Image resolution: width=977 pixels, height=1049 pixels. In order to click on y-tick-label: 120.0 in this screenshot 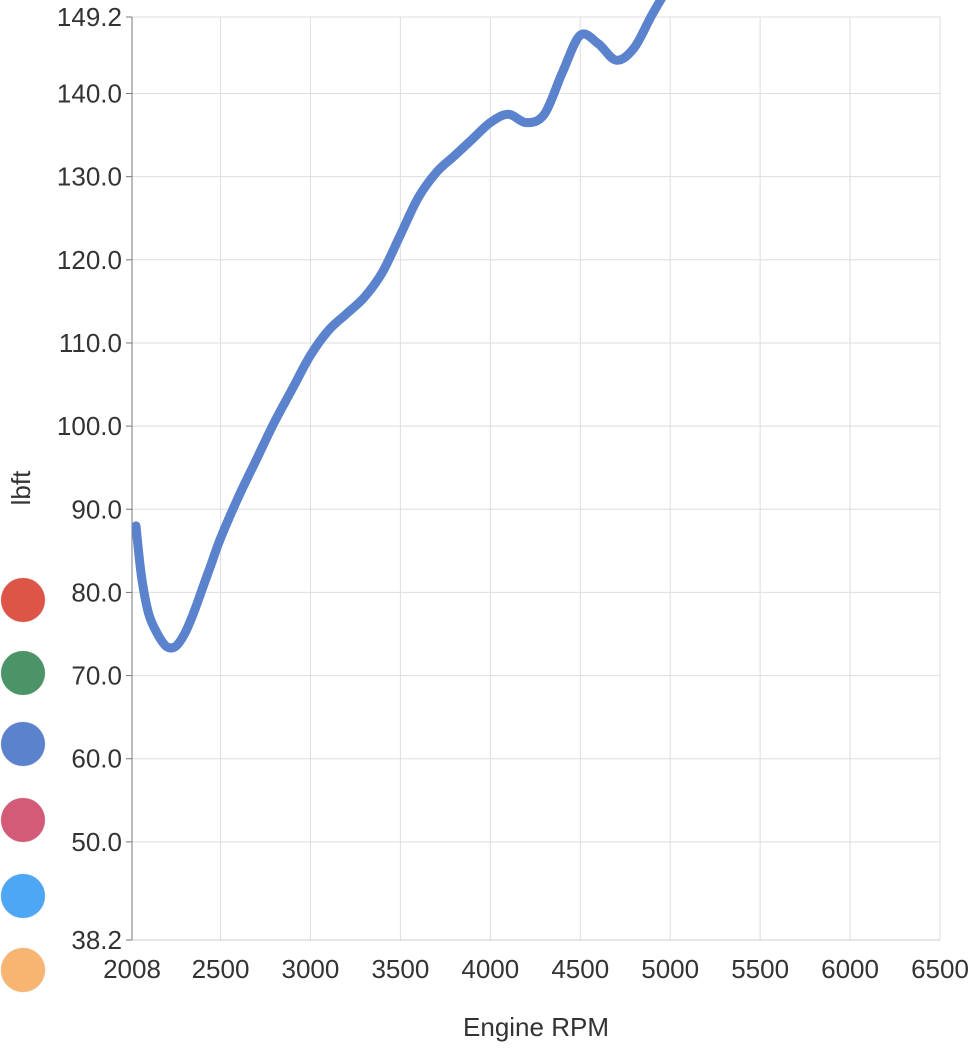, I will do `click(89, 260)`.